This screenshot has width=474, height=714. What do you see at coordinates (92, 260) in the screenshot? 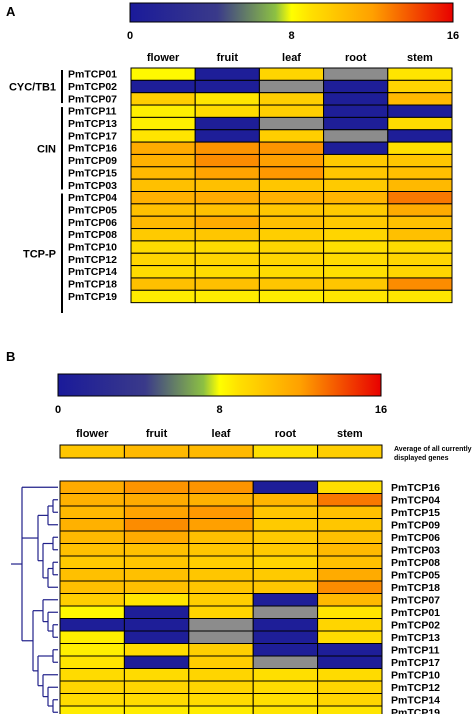
I see `gene-label: PmTCP12` at bounding box center [92, 260].